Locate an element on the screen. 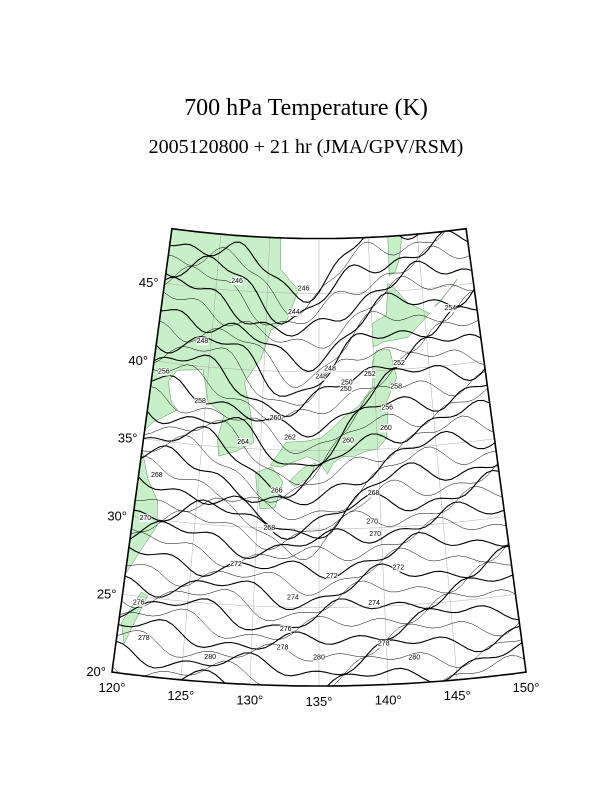  subtitle: 2005120800 + 21 hr (JMA/GPV/RSM) is located at coordinates (306, 147).